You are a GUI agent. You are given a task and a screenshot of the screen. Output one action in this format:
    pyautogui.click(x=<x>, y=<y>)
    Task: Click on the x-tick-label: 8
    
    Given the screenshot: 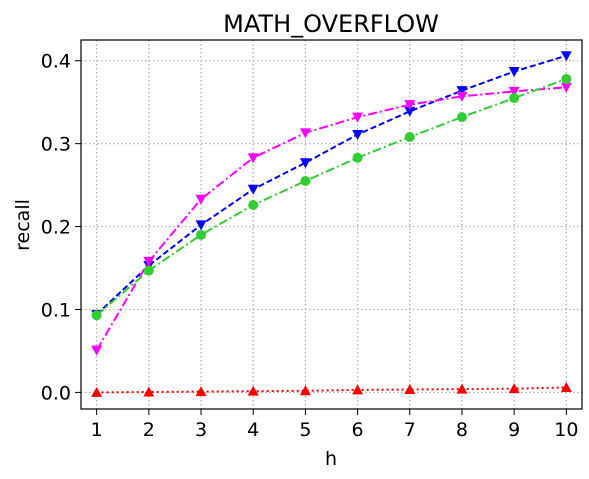 What is the action you would take?
    pyautogui.click(x=462, y=430)
    